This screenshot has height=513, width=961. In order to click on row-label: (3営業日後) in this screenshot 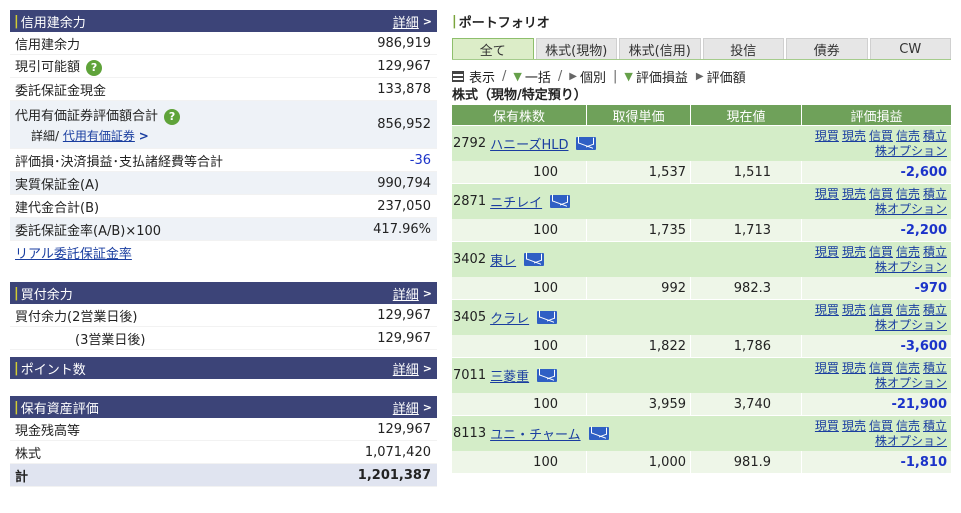, I will do `click(110, 340)`.